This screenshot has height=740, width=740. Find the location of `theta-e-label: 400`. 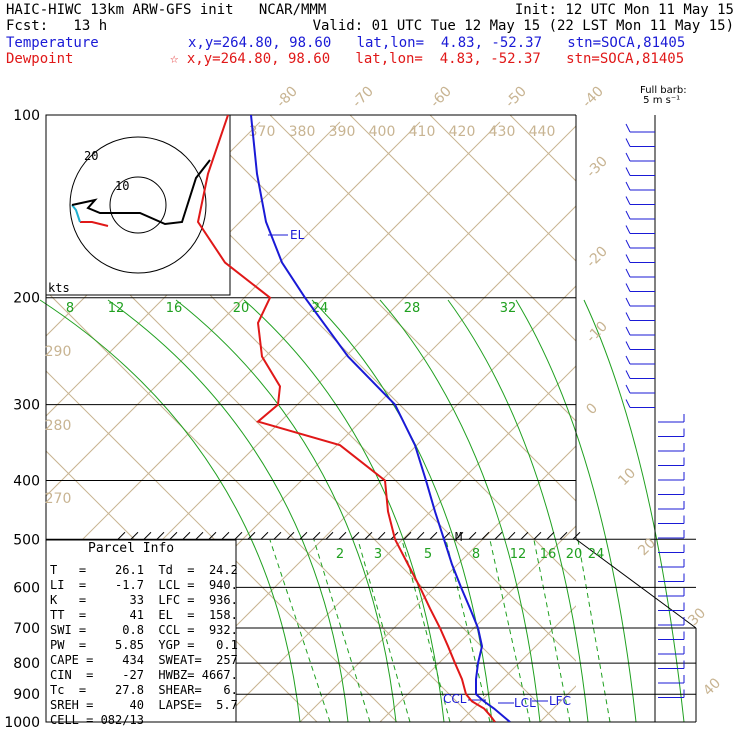

theta-e-label: 400 is located at coordinates (382, 132).